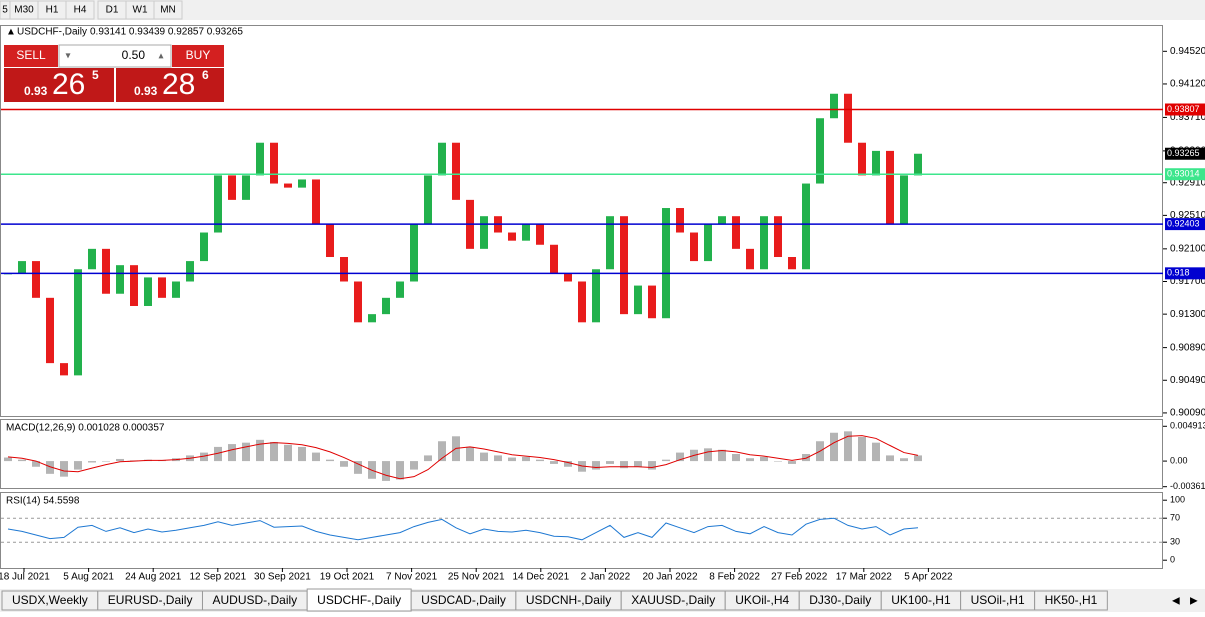 This screenshot has height=617, width=1205. What do you see at coordinates (673, 600) in the screenshot?
I see `tab-label: XAUUSD-,Daily` at bounding box center [673, 600].